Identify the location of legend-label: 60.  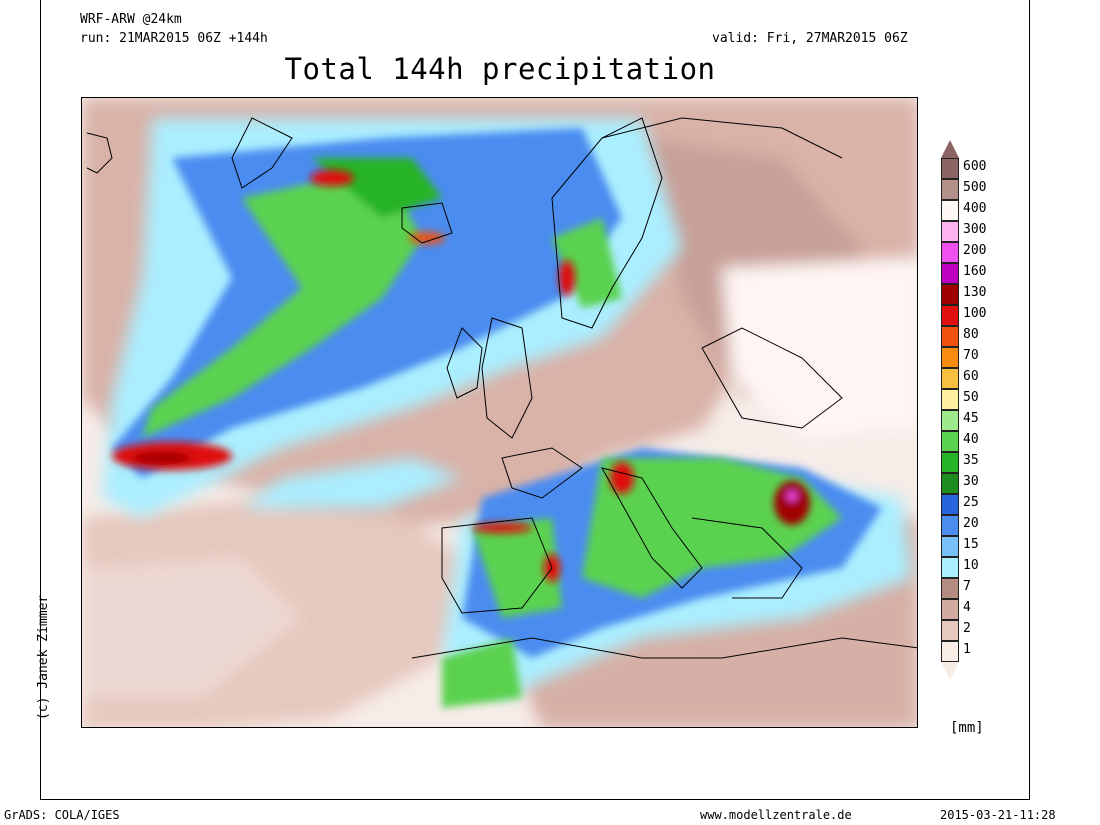
(971, 376).